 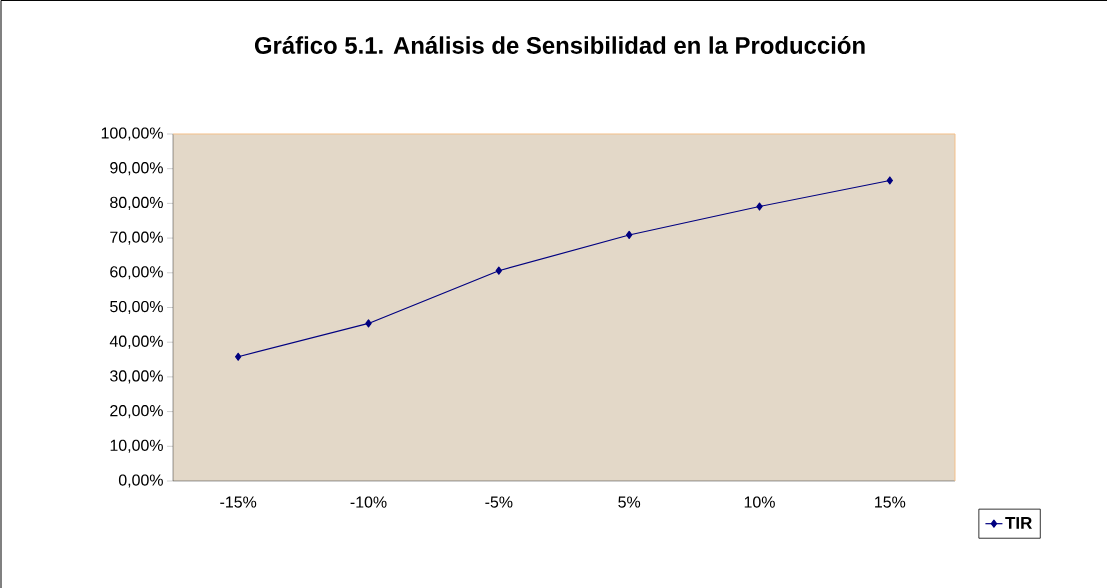 I want to click on y-tick-label: 10,00%, so click(x=136, y=446).